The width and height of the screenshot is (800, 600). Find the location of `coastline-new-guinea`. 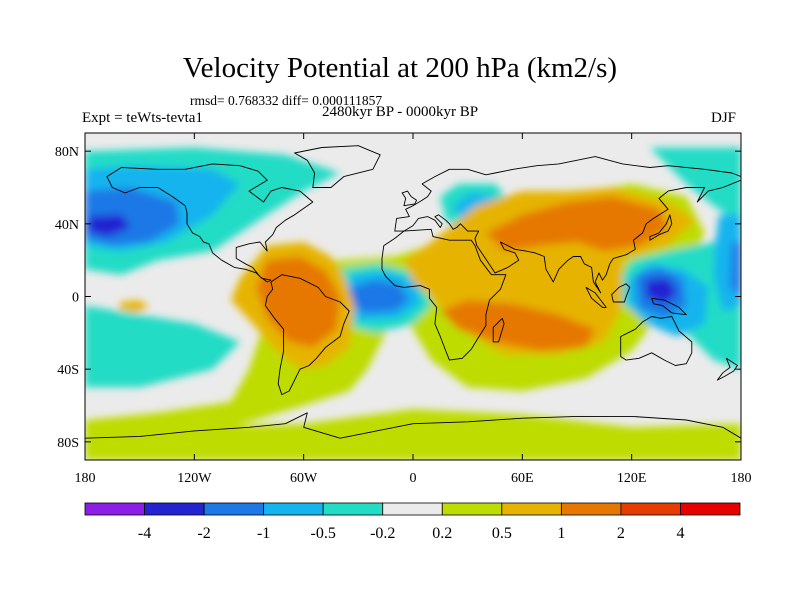

coastline-new-guinea is located at coordinates (669, 306).